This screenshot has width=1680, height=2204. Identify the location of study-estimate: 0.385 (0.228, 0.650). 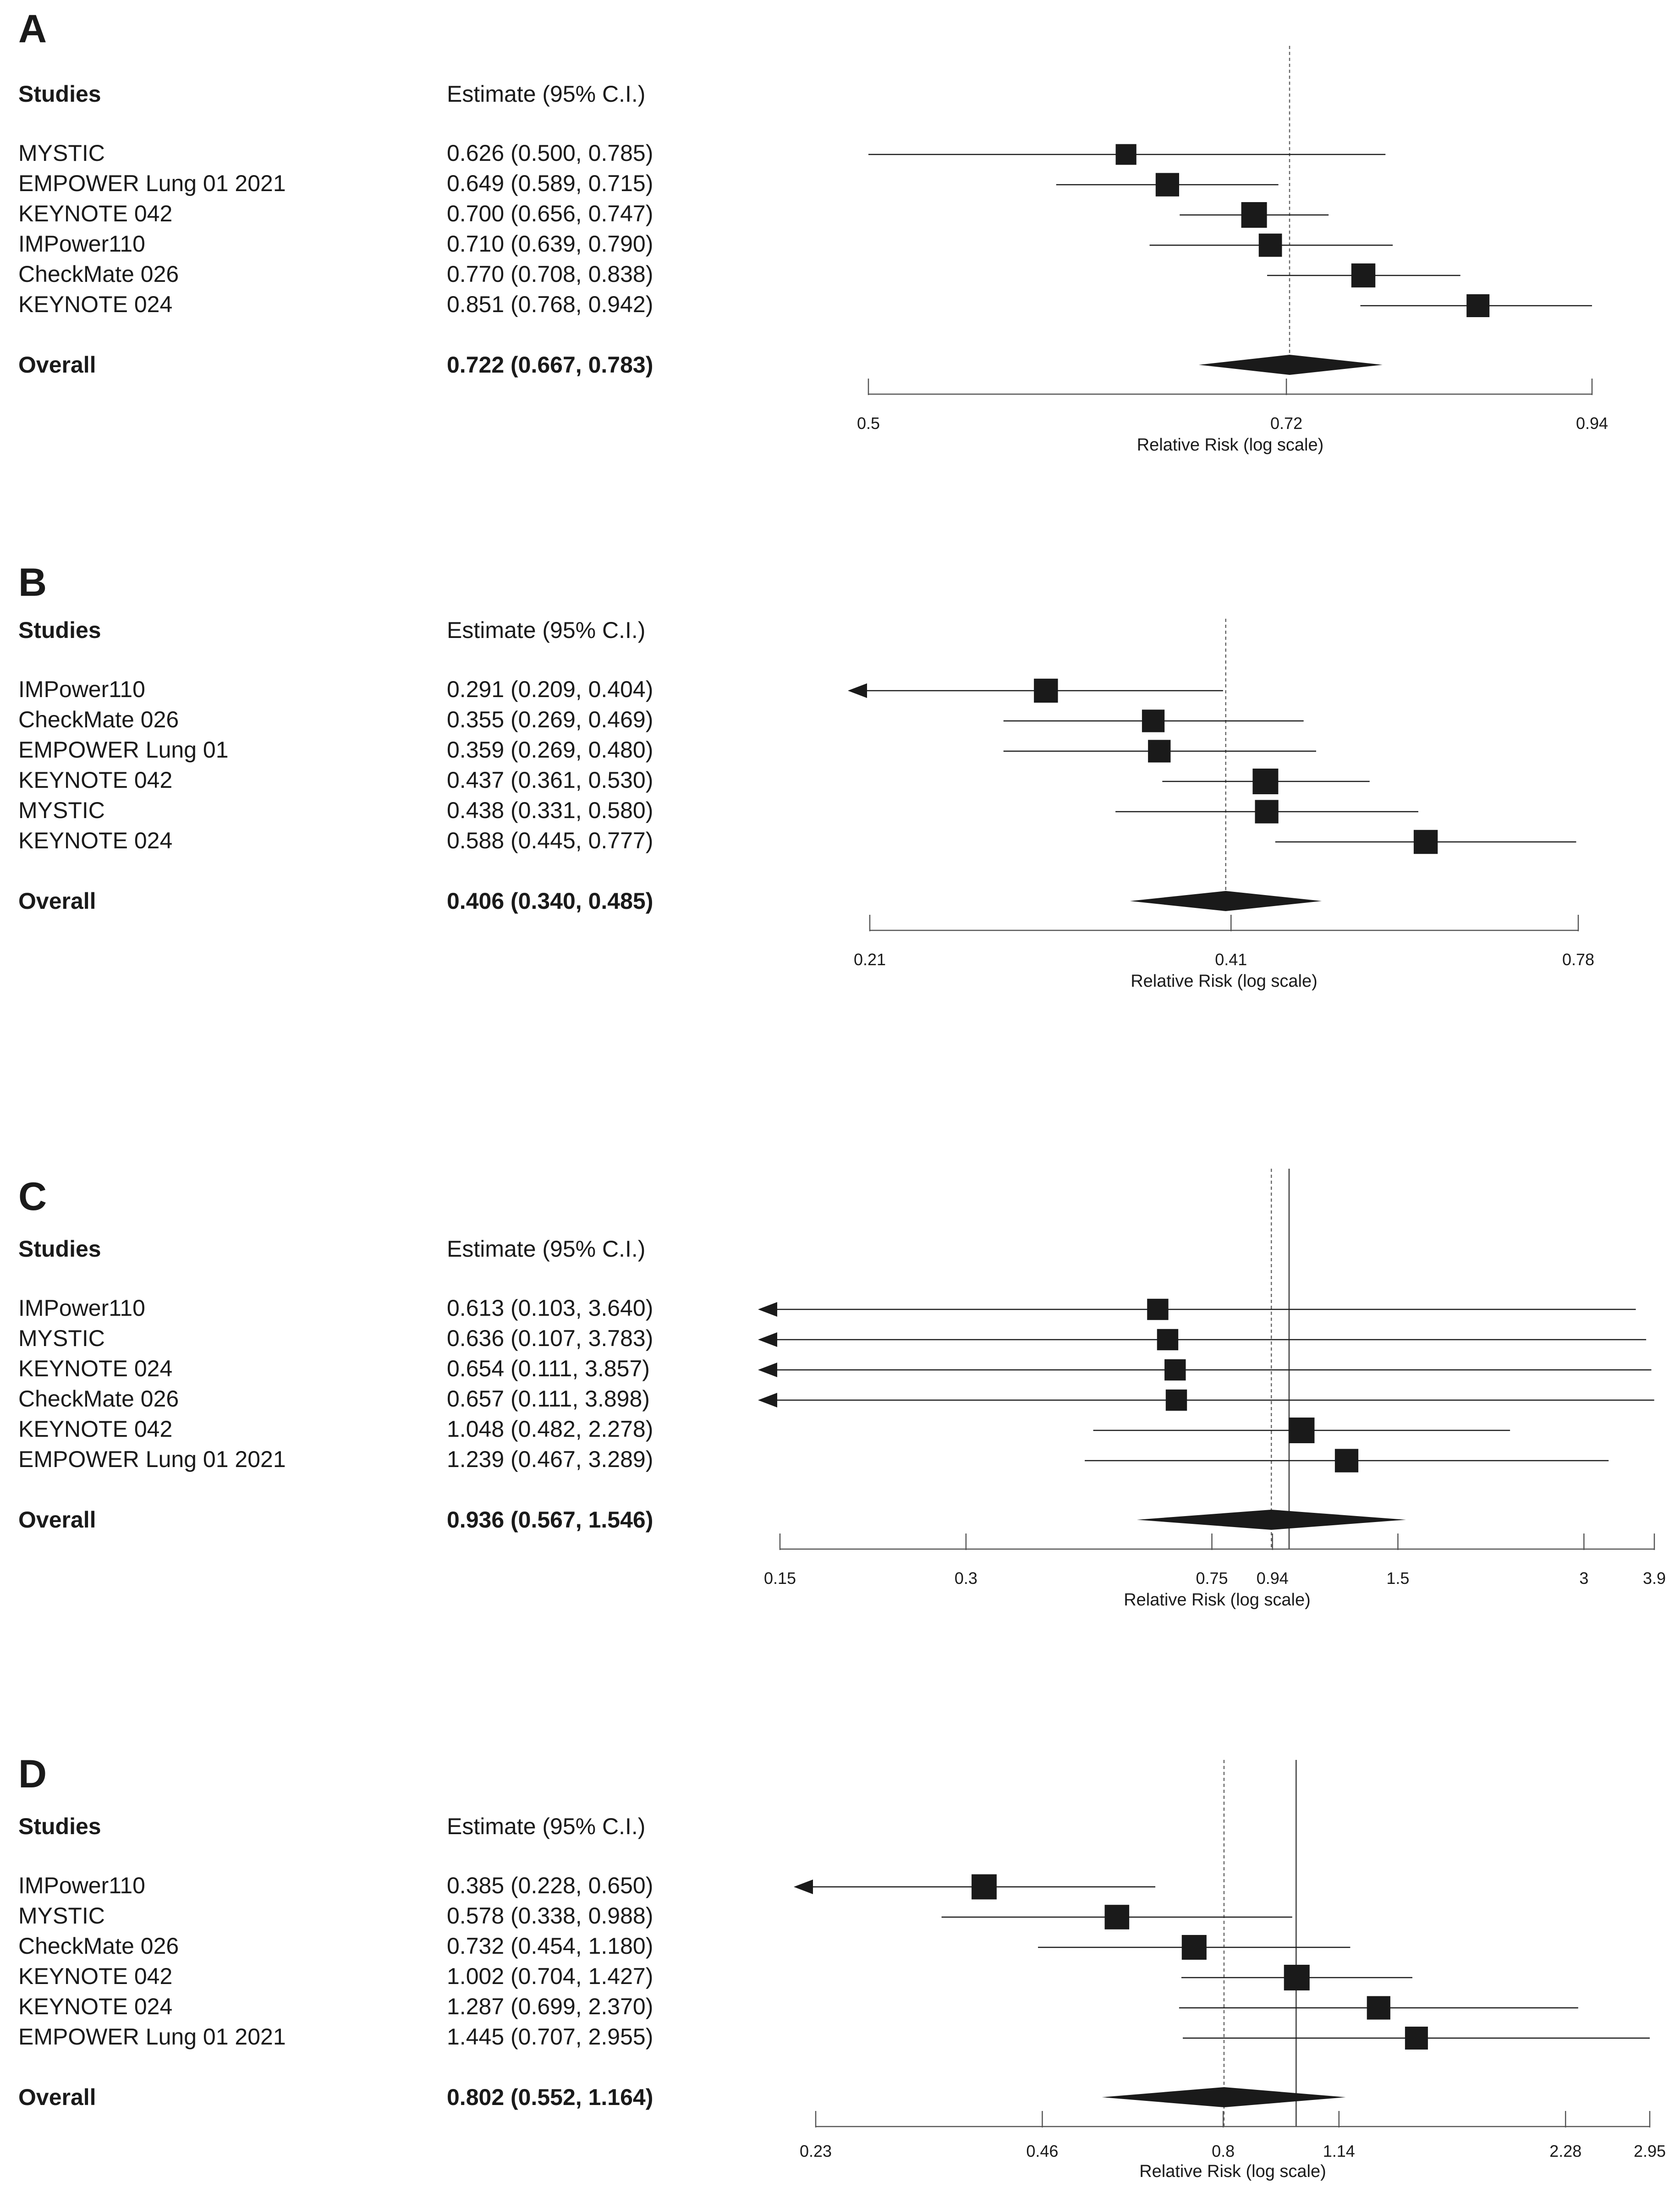
(550, 1885).